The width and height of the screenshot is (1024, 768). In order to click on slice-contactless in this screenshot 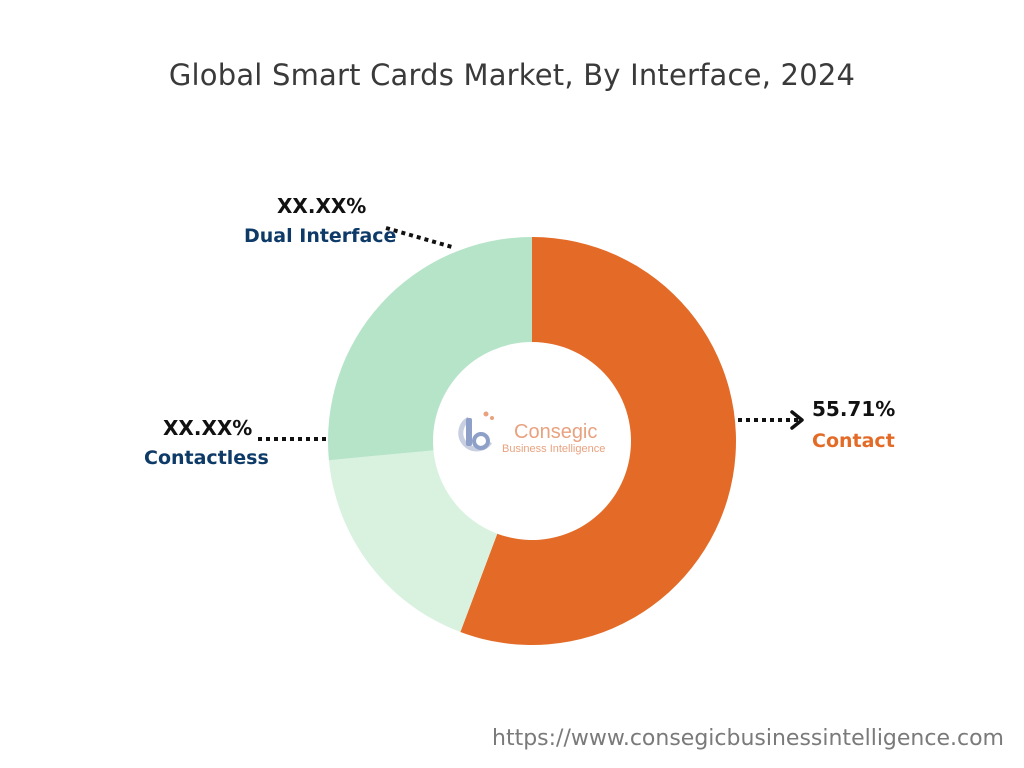, I will do `click(413, 541)`.